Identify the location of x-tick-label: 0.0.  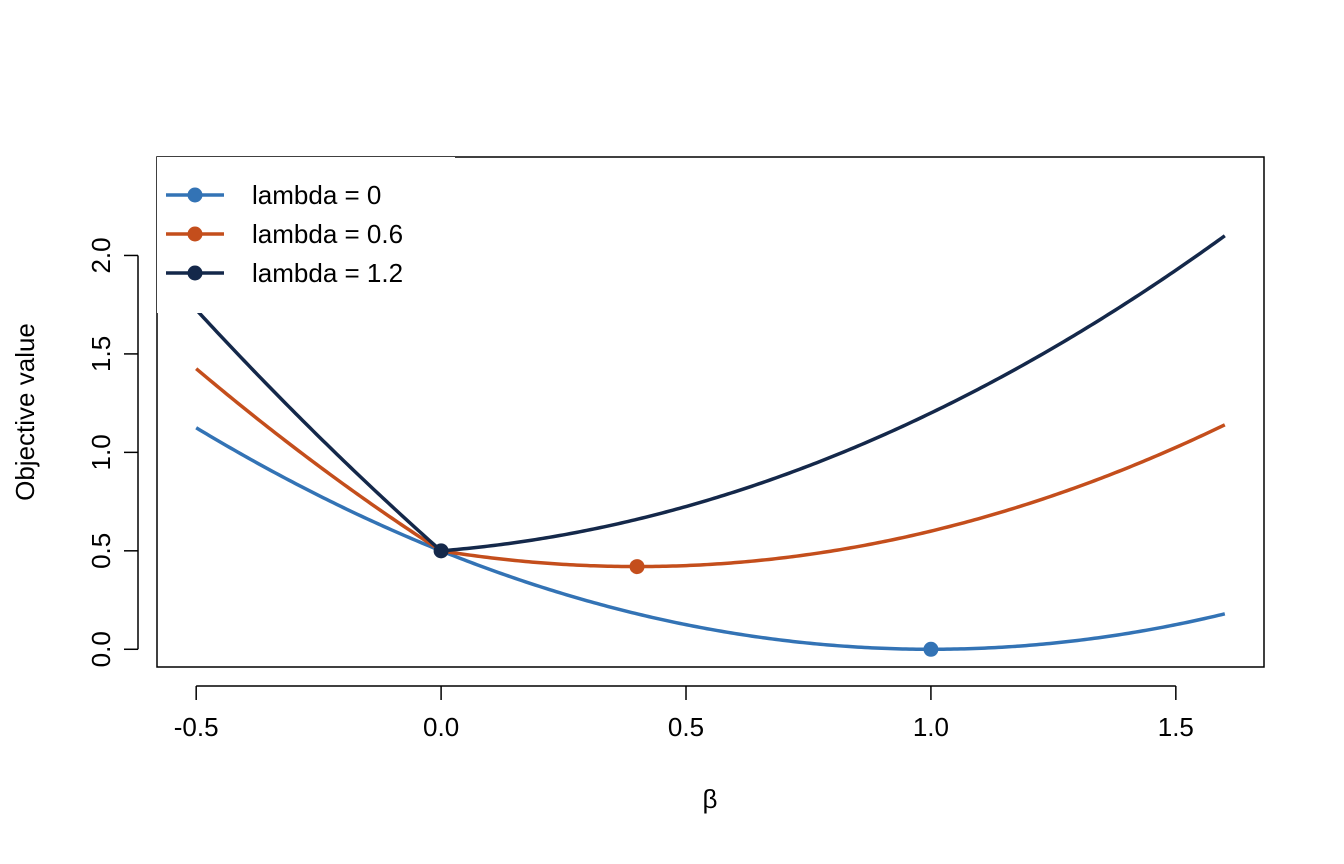
(441, 727).